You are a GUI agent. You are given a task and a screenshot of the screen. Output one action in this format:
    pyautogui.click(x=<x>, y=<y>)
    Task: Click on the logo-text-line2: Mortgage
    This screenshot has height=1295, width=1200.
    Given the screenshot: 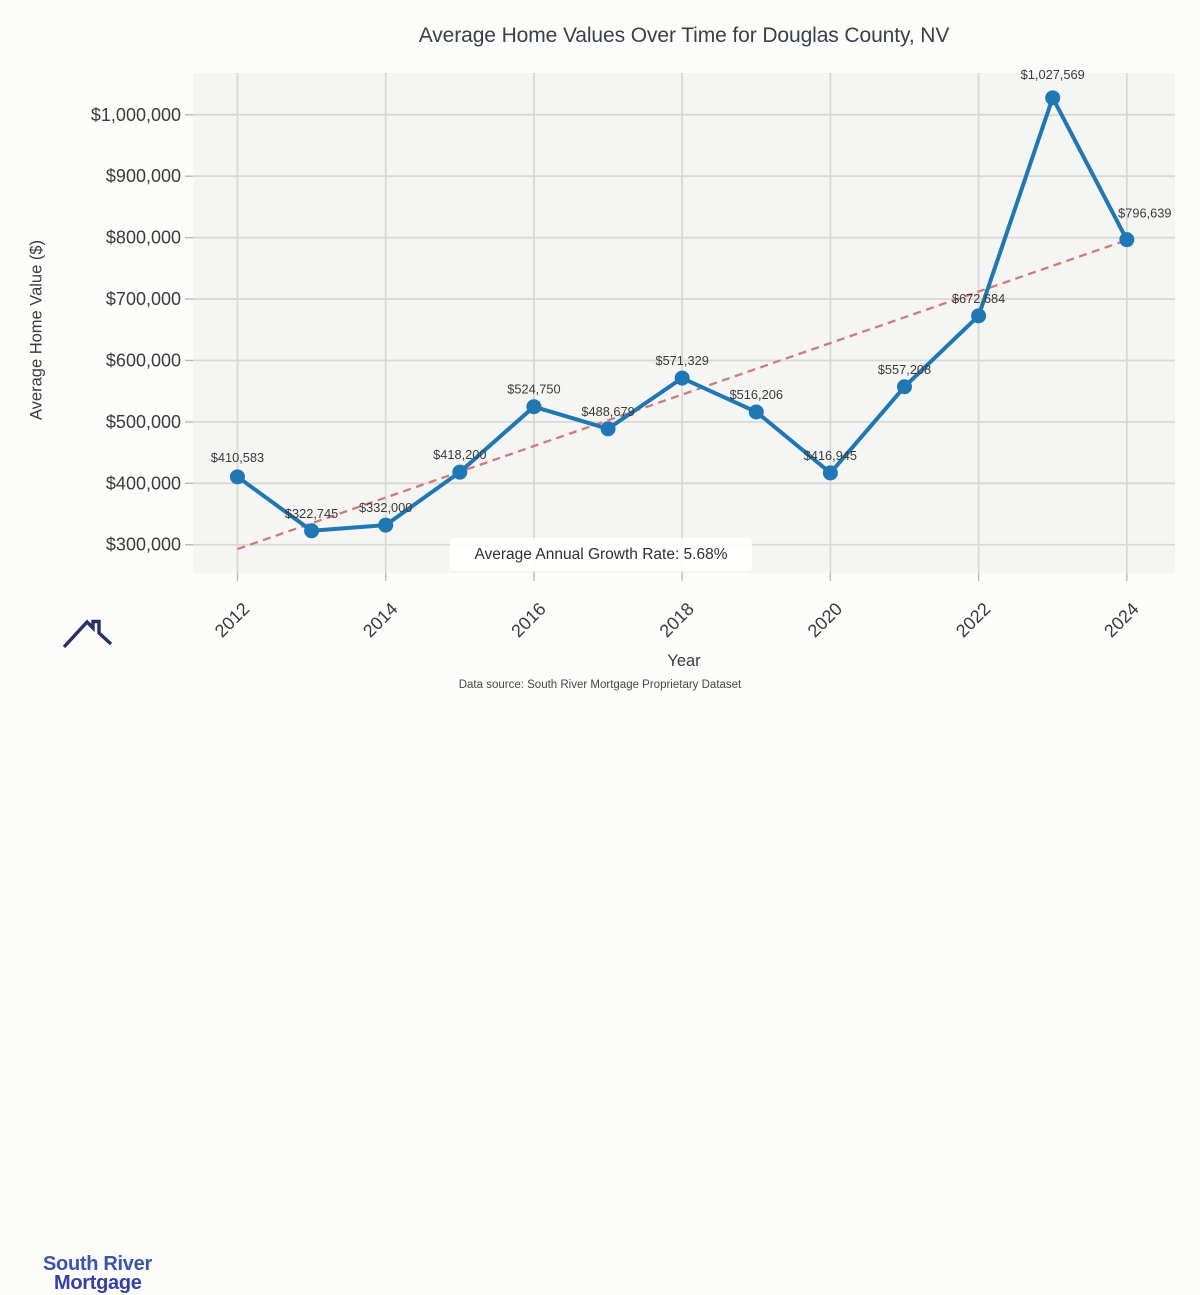 What is the action you would take?
    pyautogui.click(x=98, y=1283)
    